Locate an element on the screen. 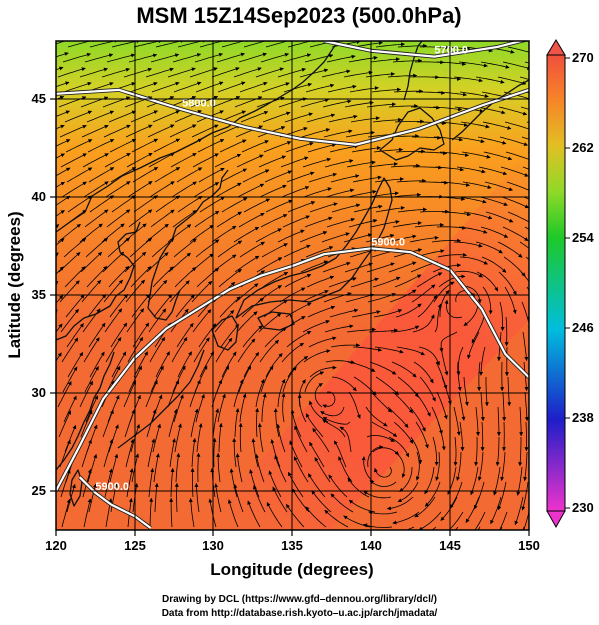 The width and height of the screenshot is (599, 625). contour-label: 5700.0 is located at coordinates (451, 51).